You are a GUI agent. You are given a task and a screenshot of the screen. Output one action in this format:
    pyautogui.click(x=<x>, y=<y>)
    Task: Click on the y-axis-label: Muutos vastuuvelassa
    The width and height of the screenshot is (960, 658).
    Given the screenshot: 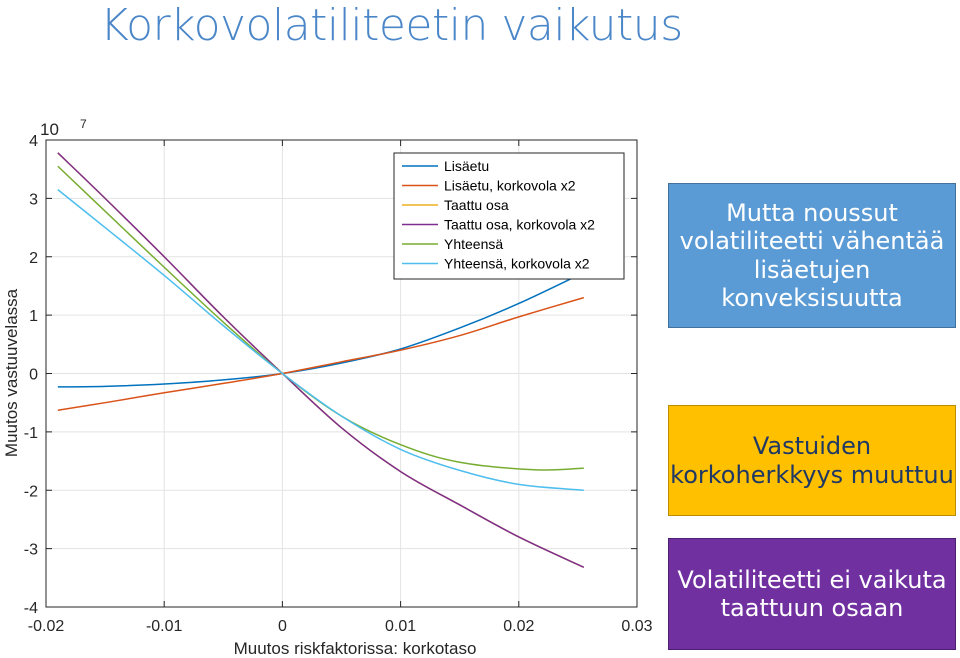 What is the action you would take?
    pyautogui.click(x=11, y=372)
    